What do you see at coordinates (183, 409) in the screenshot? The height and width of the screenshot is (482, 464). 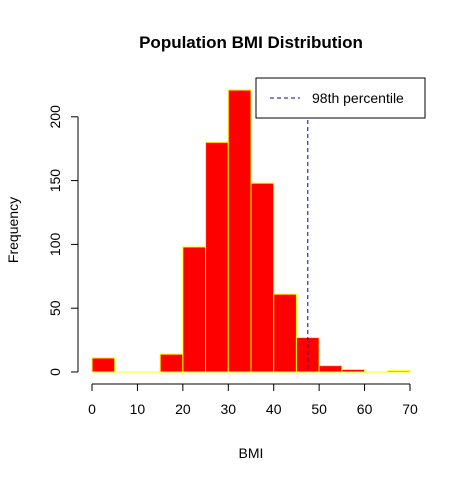 I see `x-tick-label: 20` at bounding box center [183, 409].